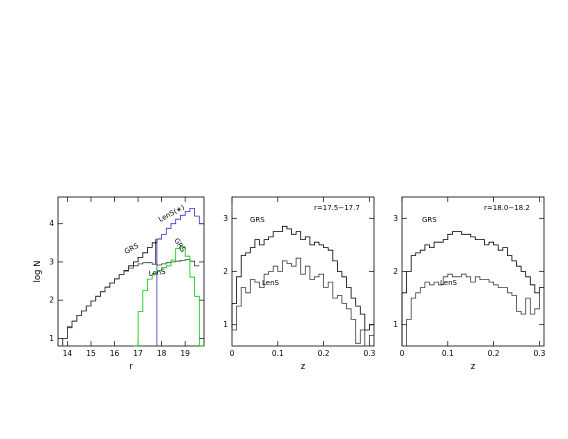 The image size is (568, 439). I want to click on panel-z-distribution-17.5: 0 0.1 0.2 0.3 1 2 3 z r=17.5−17.7 GRS LenS, so click(299, 284).